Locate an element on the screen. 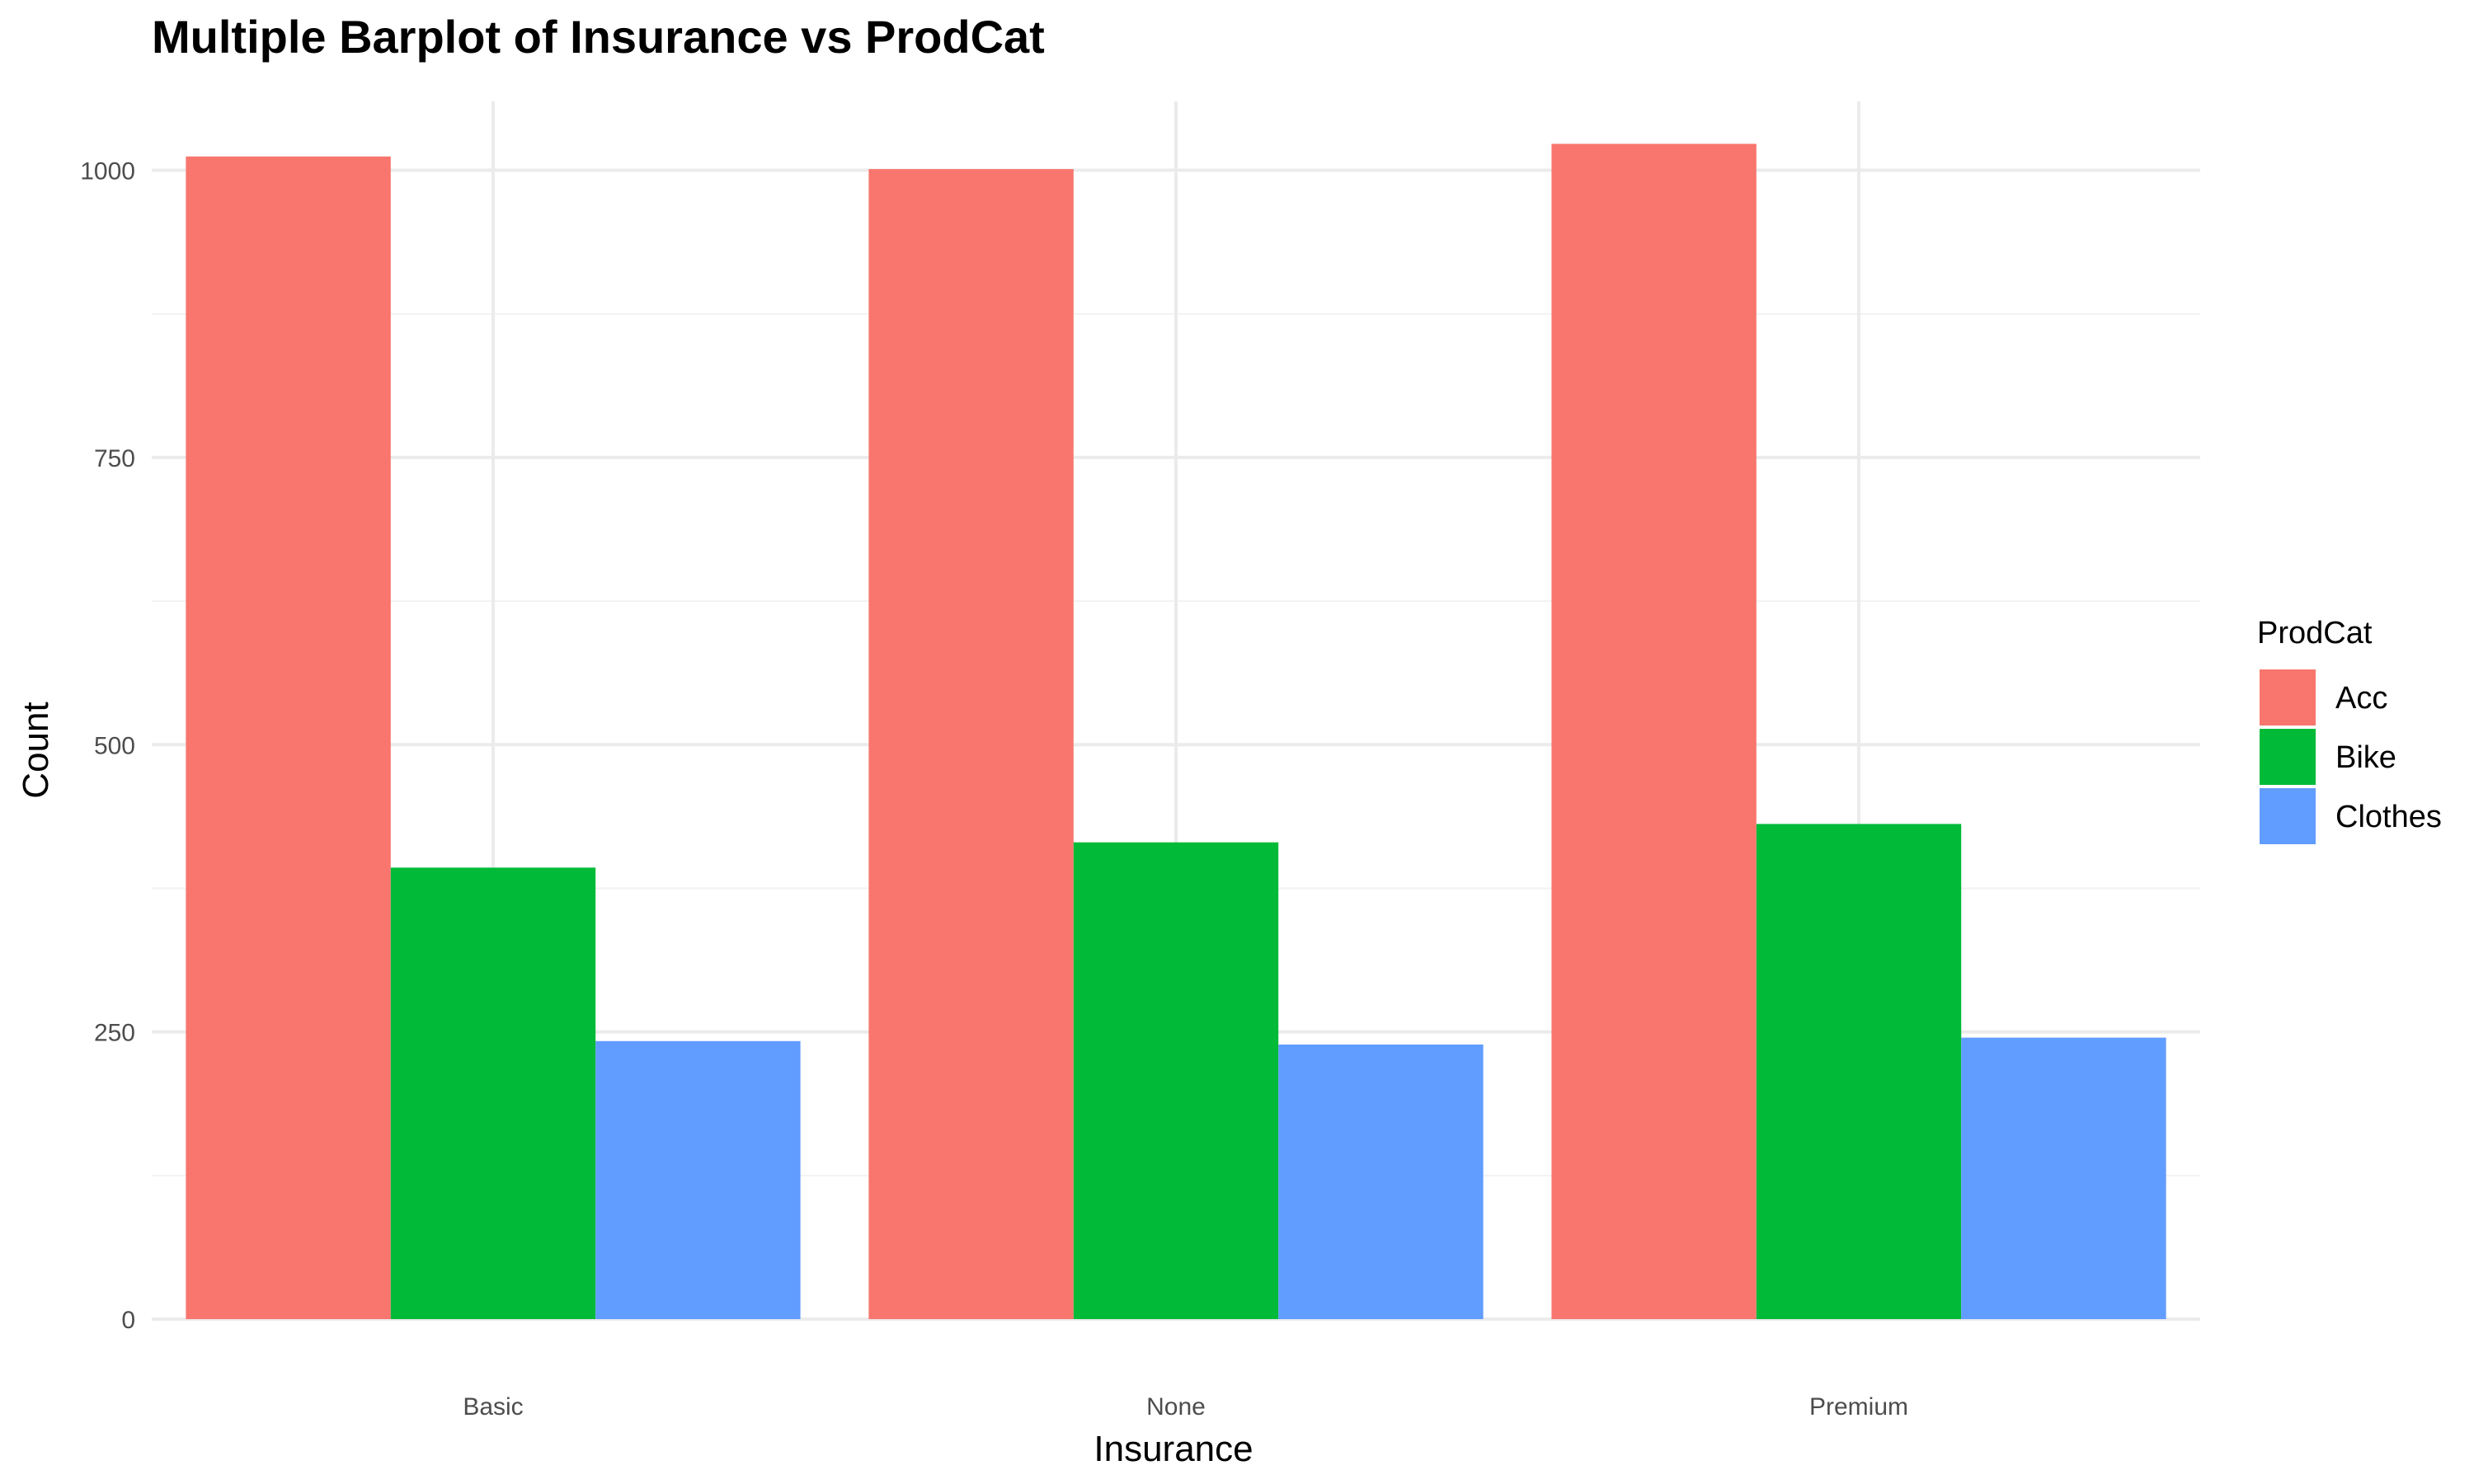 The width and height of the screenshot is (2474, 1484). bar-clothes-none is located at coordinates (1381, 1181).